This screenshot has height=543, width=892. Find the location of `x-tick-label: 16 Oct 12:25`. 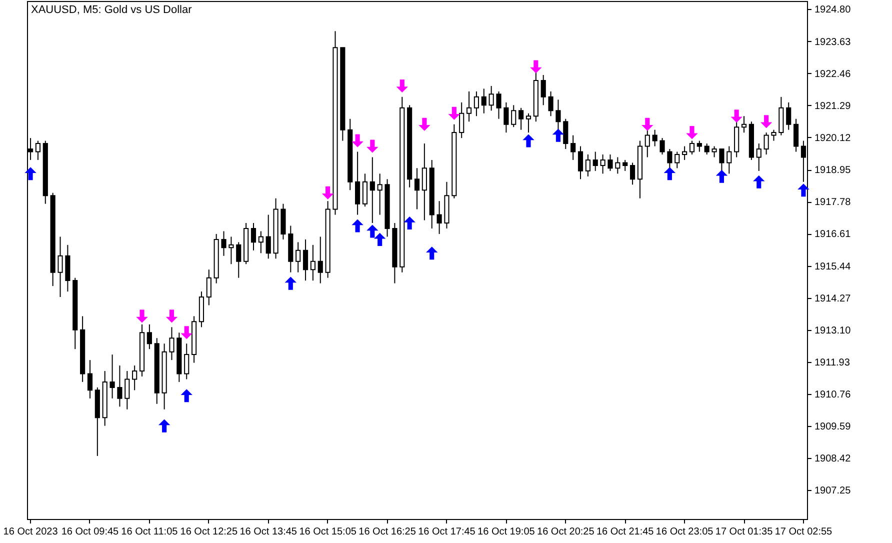

x-tick-label: 16 Oct 12:25 is located at coordinates (209, 532).